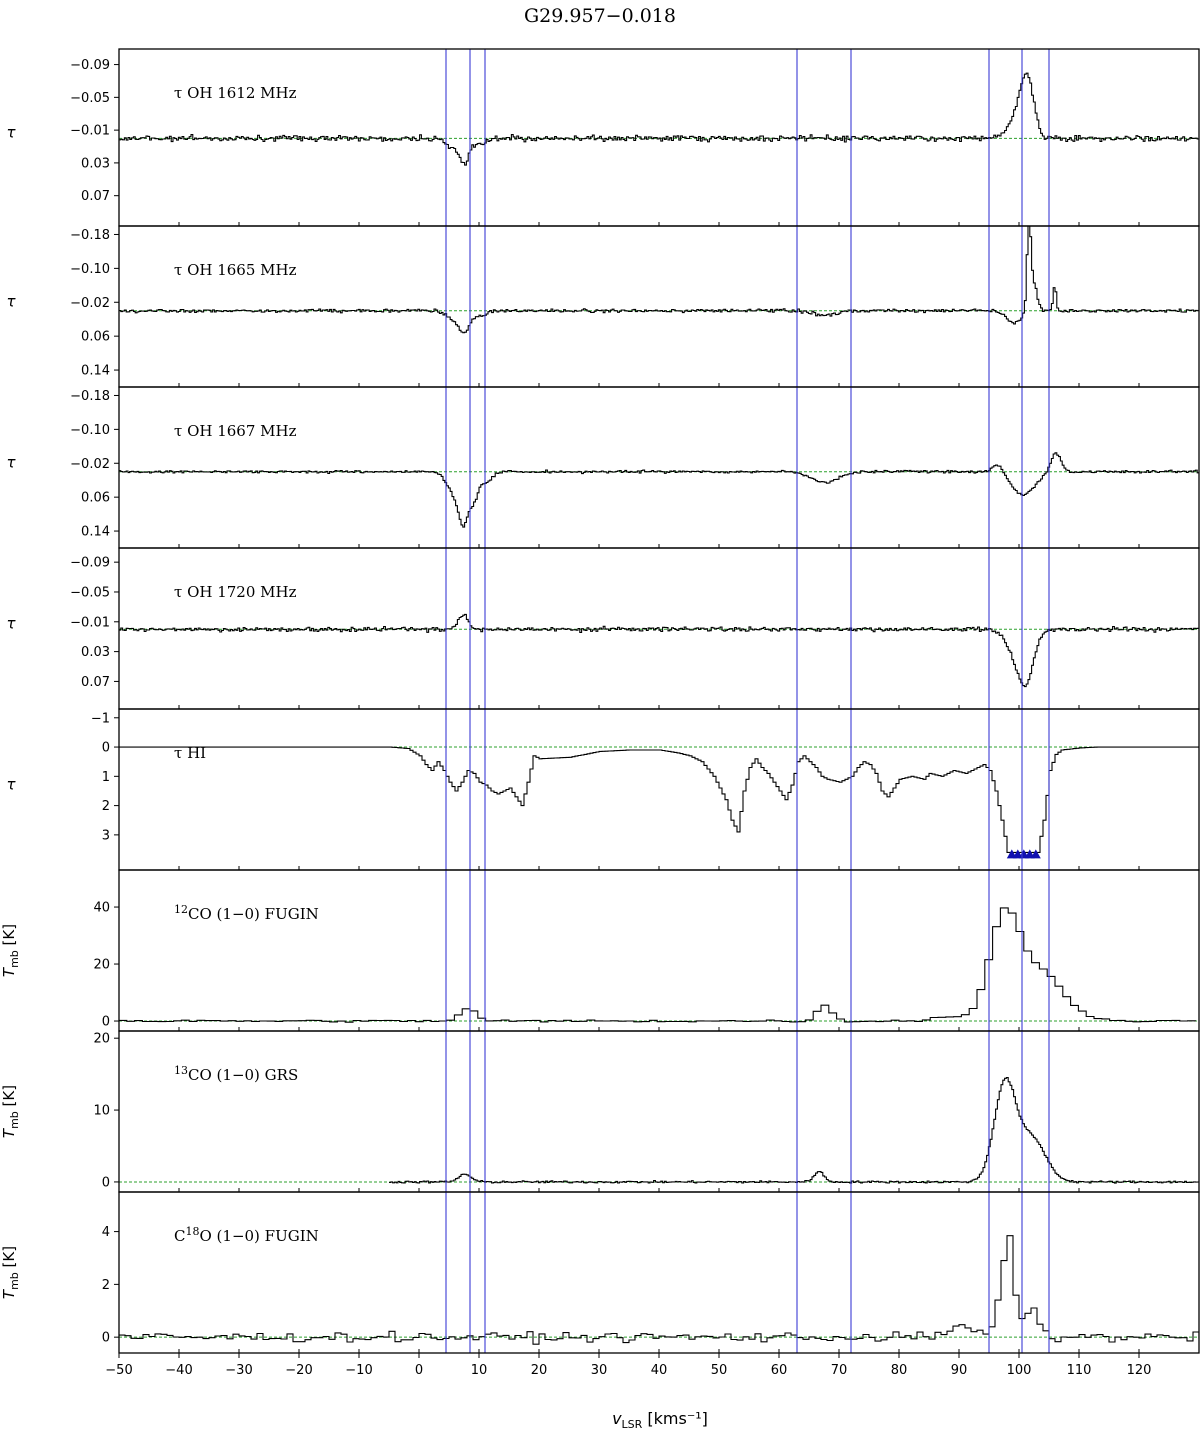 The width and height of the screenshot is (1200, 1430). I want to click on y-tick-label: 1, so click(106, 777).